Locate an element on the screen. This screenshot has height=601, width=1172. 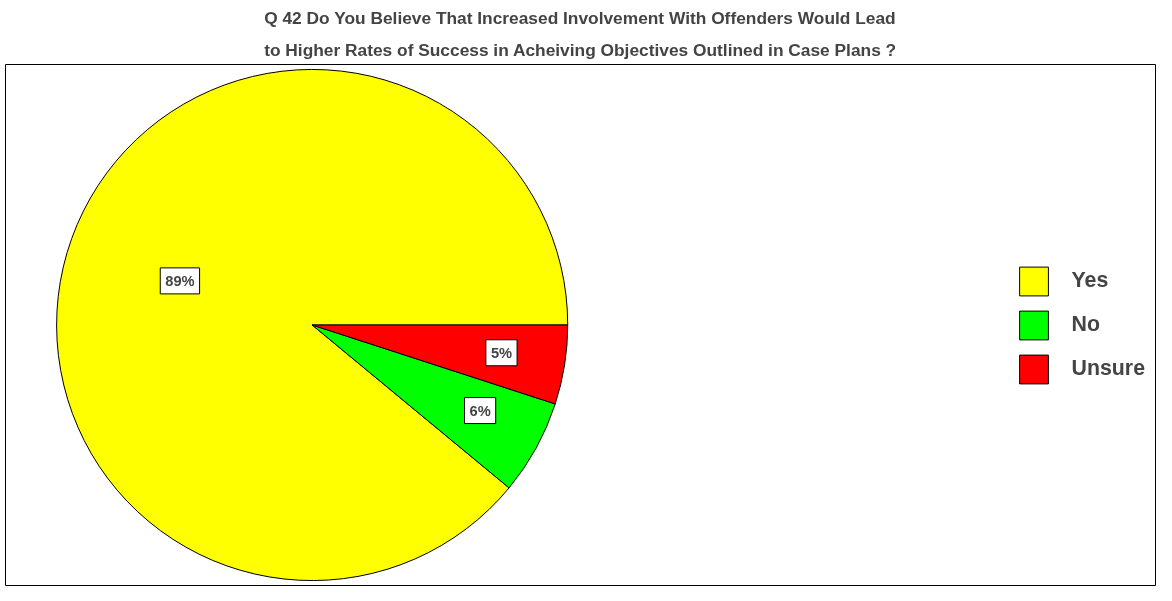
legend-label: Yes is located at coordinates (1090, 280).